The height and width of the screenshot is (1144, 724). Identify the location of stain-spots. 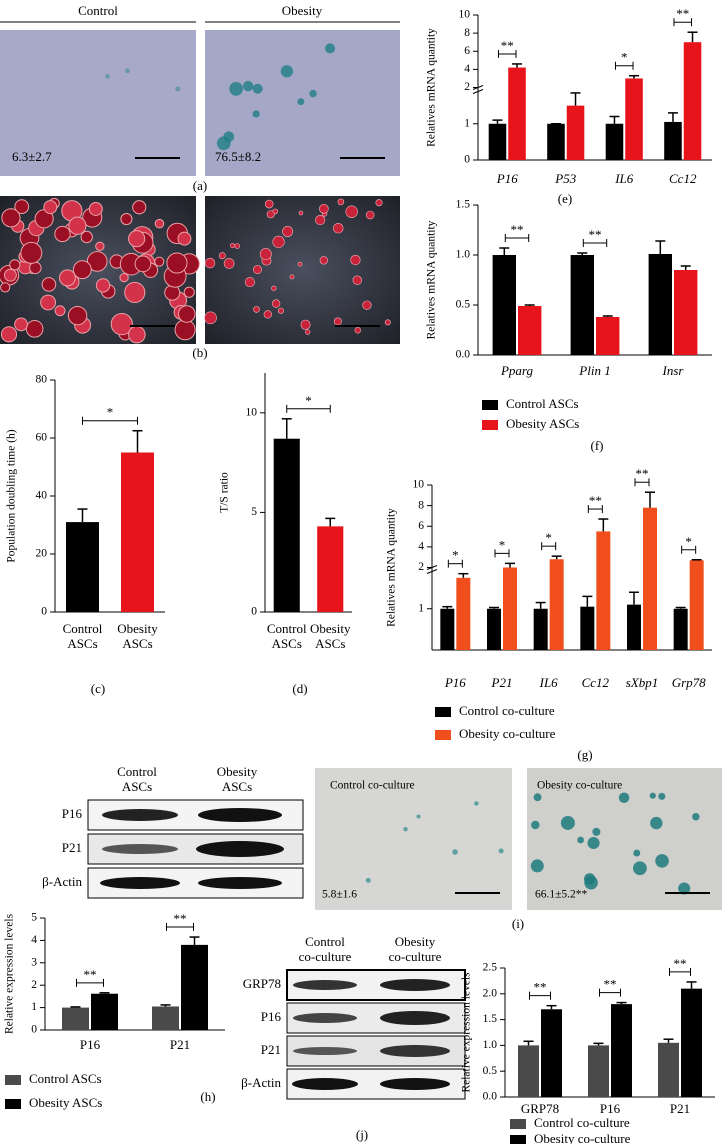
(220, 97).